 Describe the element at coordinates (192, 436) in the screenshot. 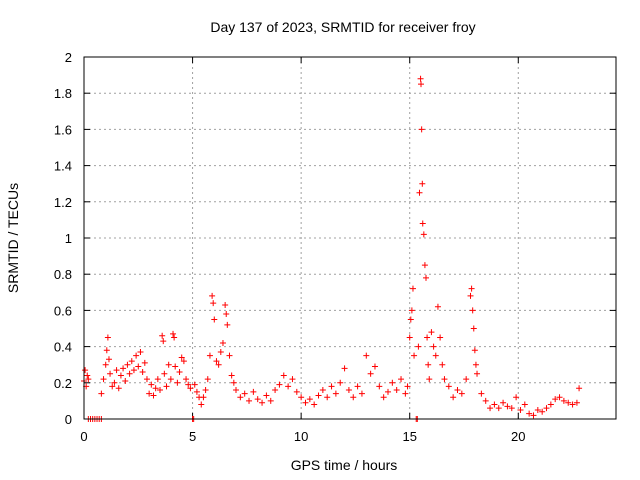

I see `x-tick-label: 5` at that location.